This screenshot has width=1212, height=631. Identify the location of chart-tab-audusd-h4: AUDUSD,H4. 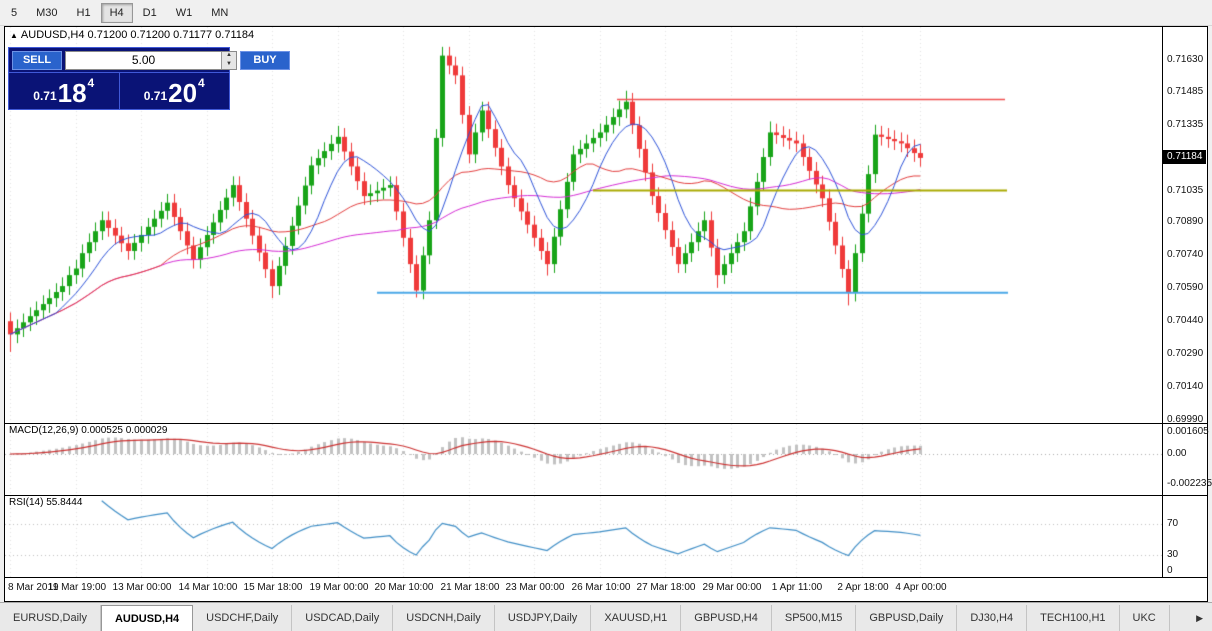
(147, 618).